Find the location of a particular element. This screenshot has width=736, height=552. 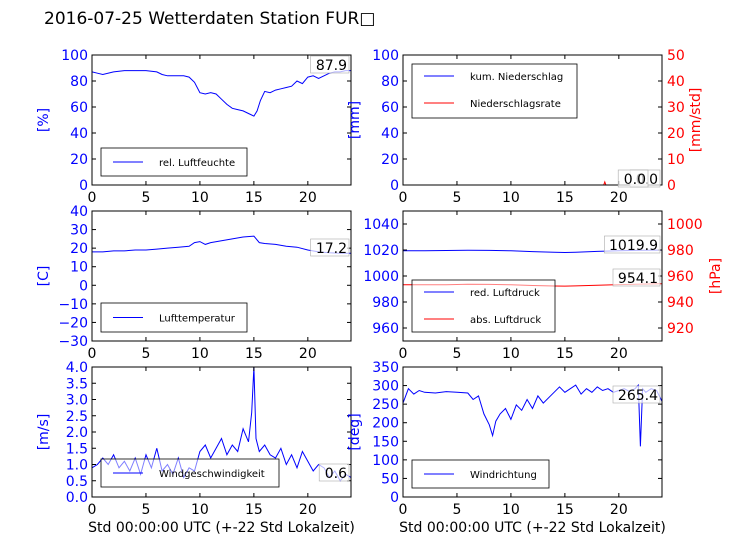

y-axis-label: [%] is located at coordinates (44, 120).